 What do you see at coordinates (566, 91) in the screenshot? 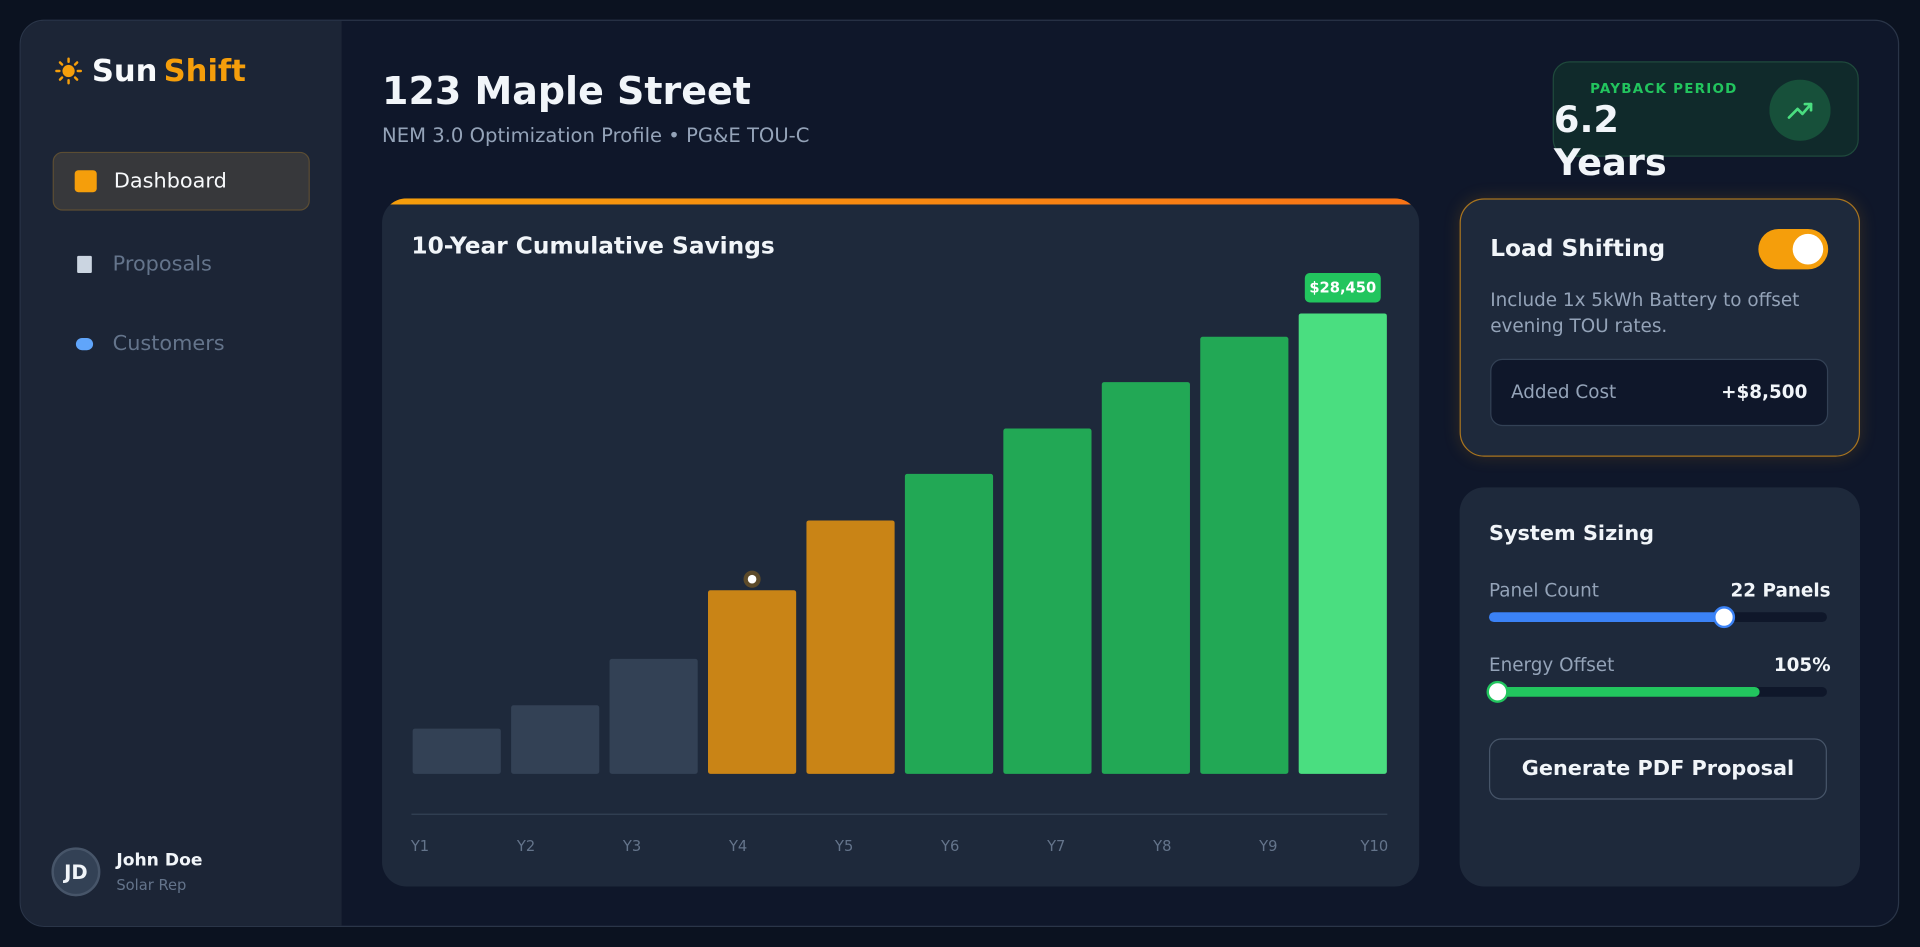
I see `page-title: 123 Maple Street` at bounding box center [566, 91].